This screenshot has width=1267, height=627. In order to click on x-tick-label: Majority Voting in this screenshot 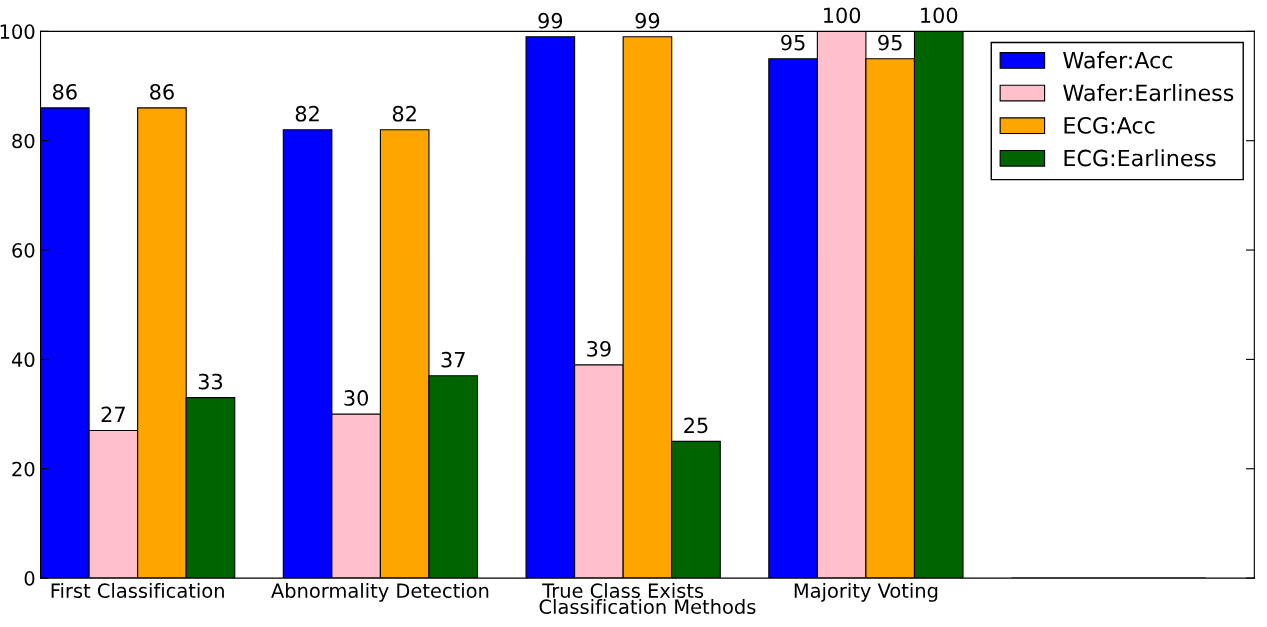, I will do `click(866, 592)`.